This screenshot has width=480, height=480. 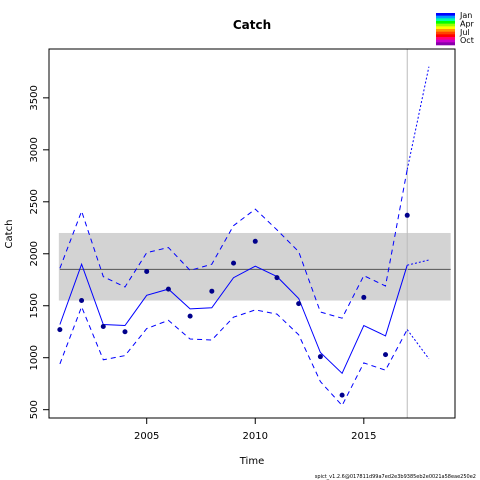 I want to click on y-tick-label: 1500, so click(x=34, y=305).